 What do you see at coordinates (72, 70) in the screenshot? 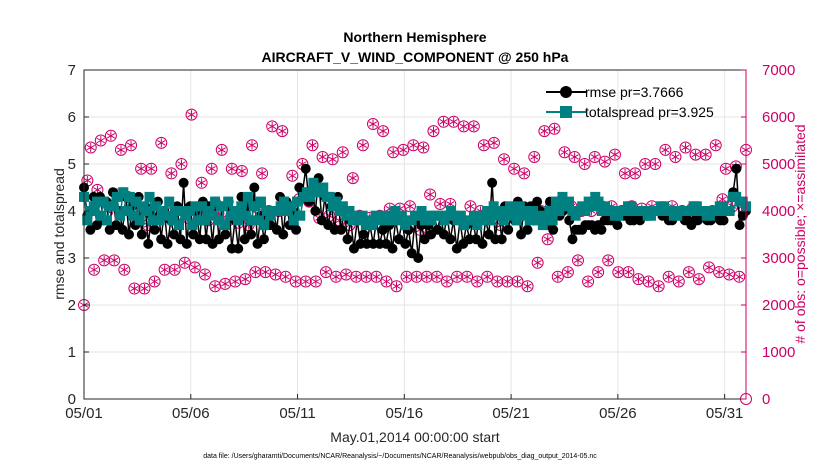
I see `left-tick-label: 7` at bounding box center [72, 70].